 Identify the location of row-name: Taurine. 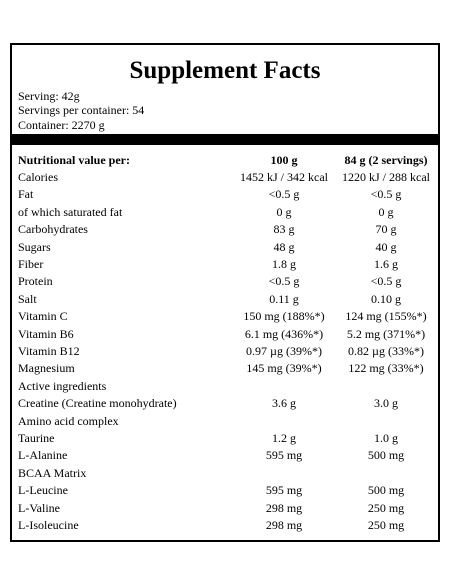
(36, 438).